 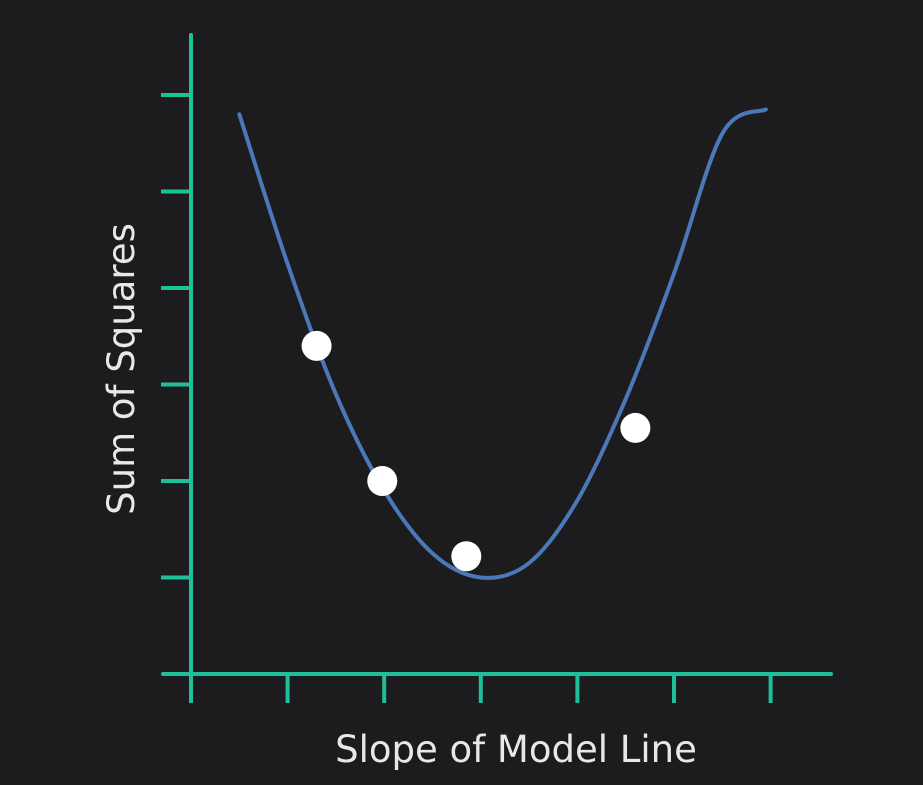 I want to click on x-axis-label: Slope of Model Line, so click(x=516, y=749).